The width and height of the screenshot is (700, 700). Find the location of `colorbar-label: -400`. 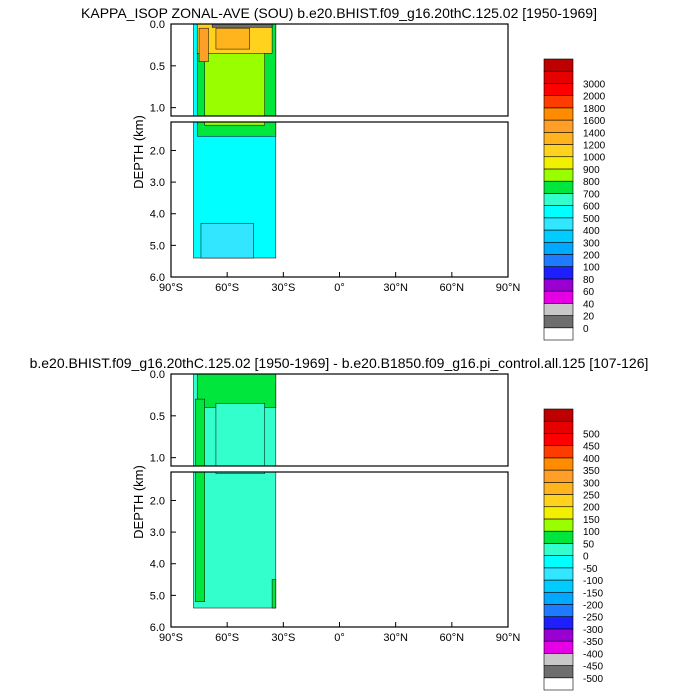

colorbar-label: -400 is located at coordinates (593, 654).